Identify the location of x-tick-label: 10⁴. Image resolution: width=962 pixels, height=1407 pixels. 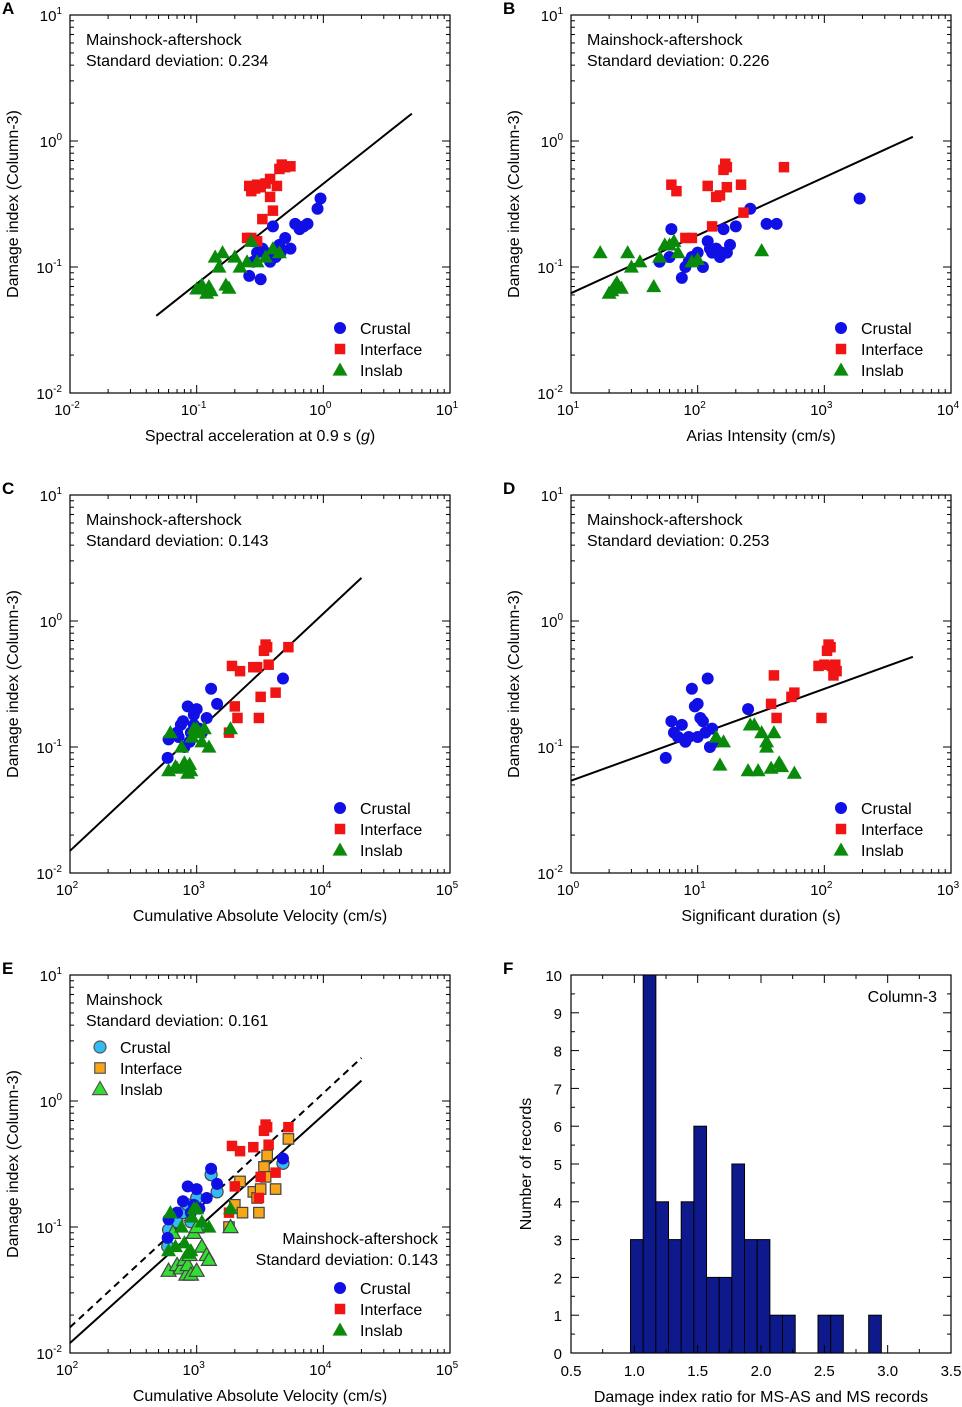
(320, 1369).